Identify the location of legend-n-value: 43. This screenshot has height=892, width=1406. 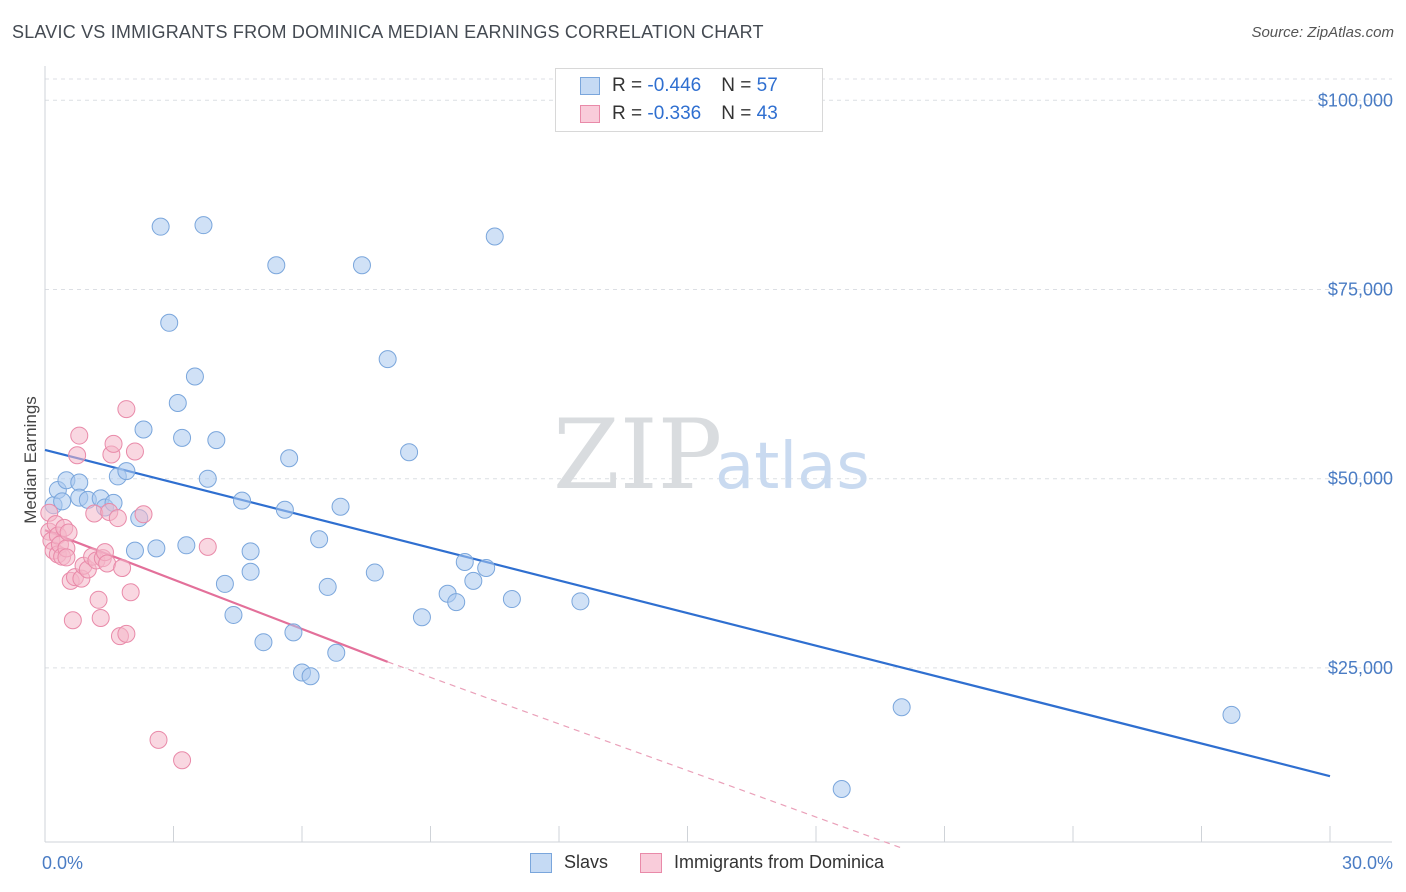
(767, 113).